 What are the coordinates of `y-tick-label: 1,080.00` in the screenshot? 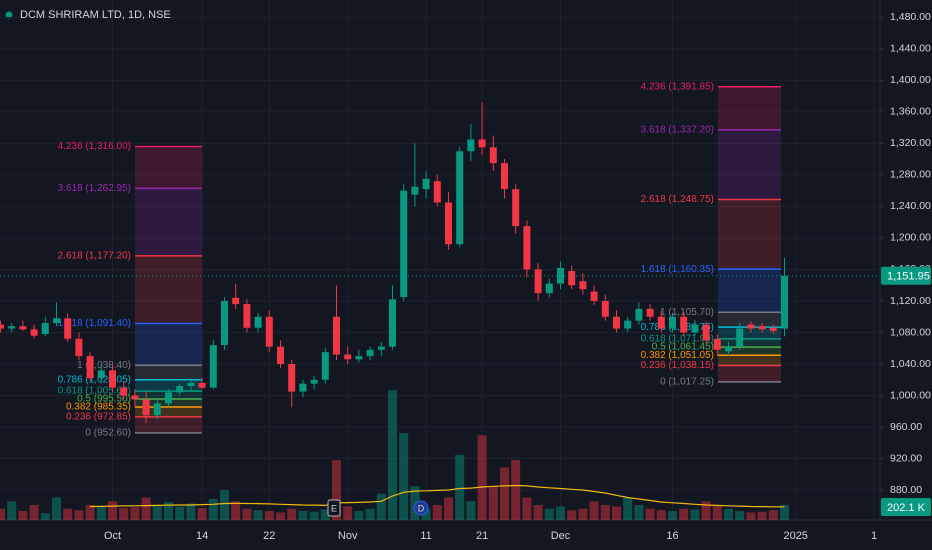 It's located at (910, 332).